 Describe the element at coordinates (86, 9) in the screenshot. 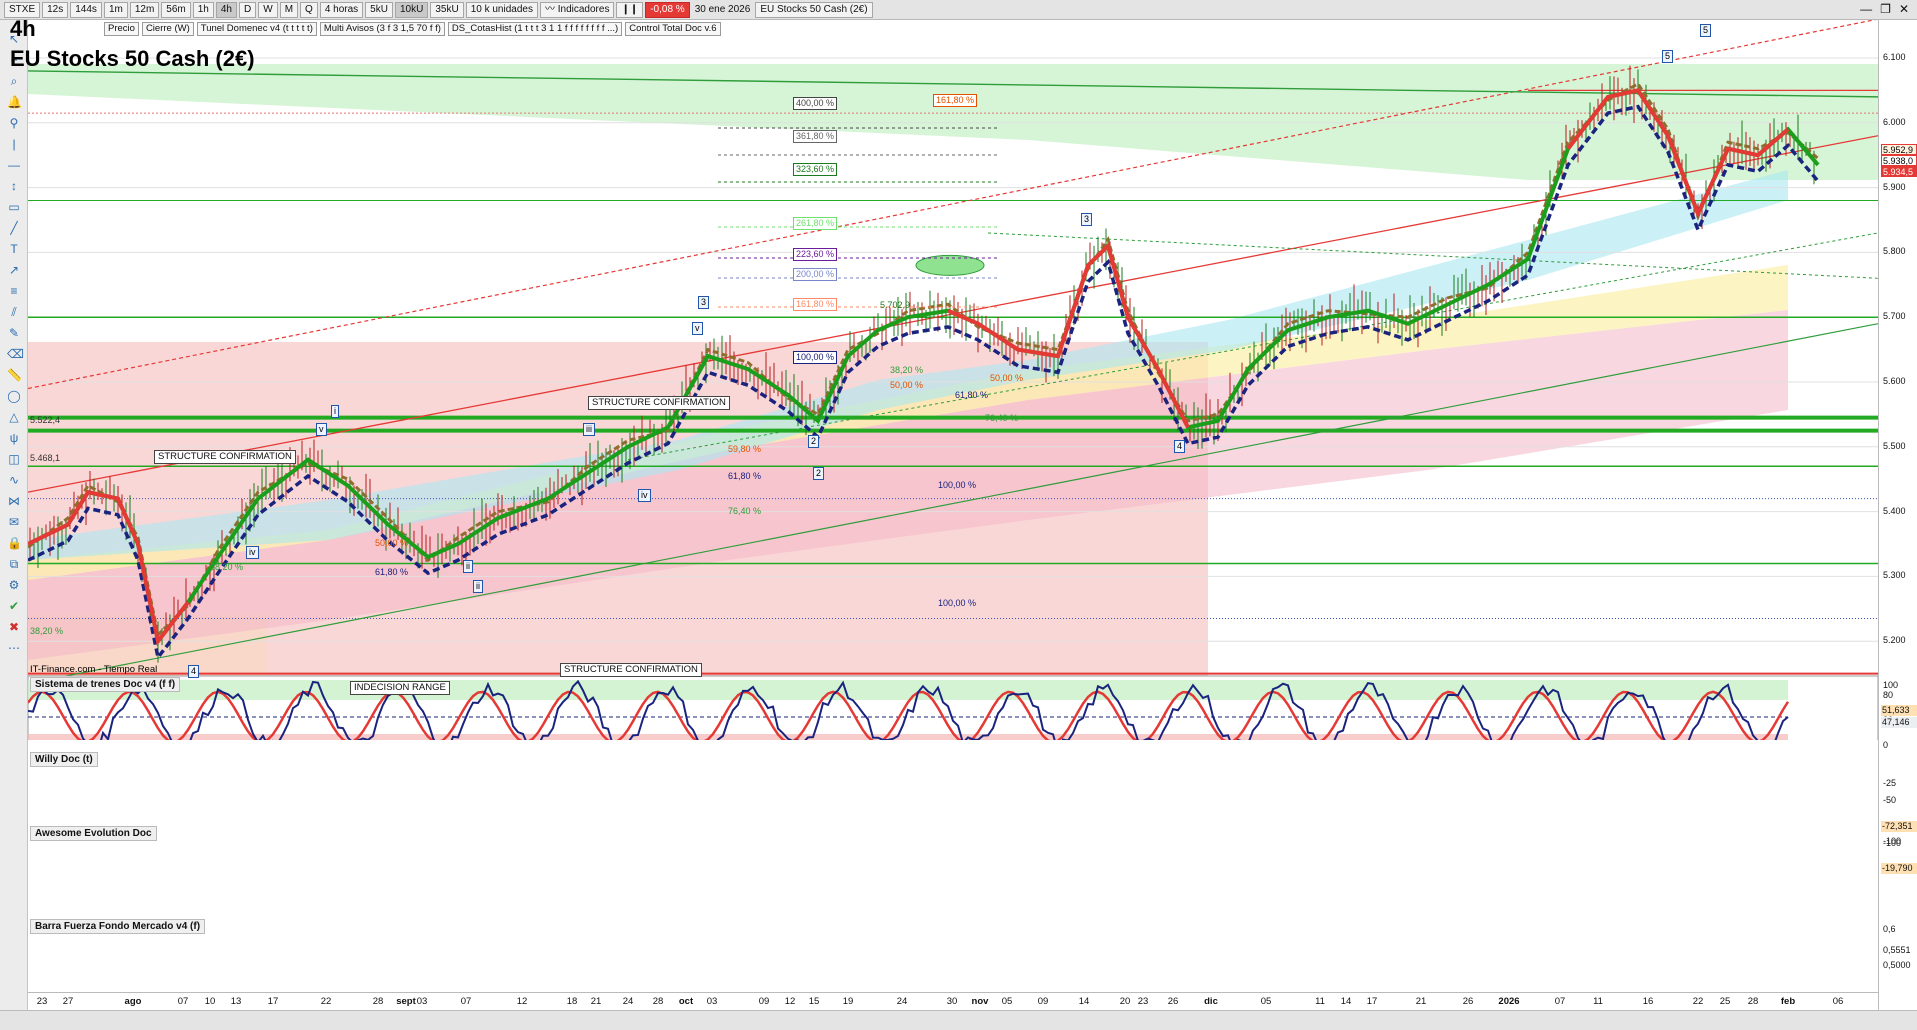

I see `timeframe-button-1: 144s` at that location.